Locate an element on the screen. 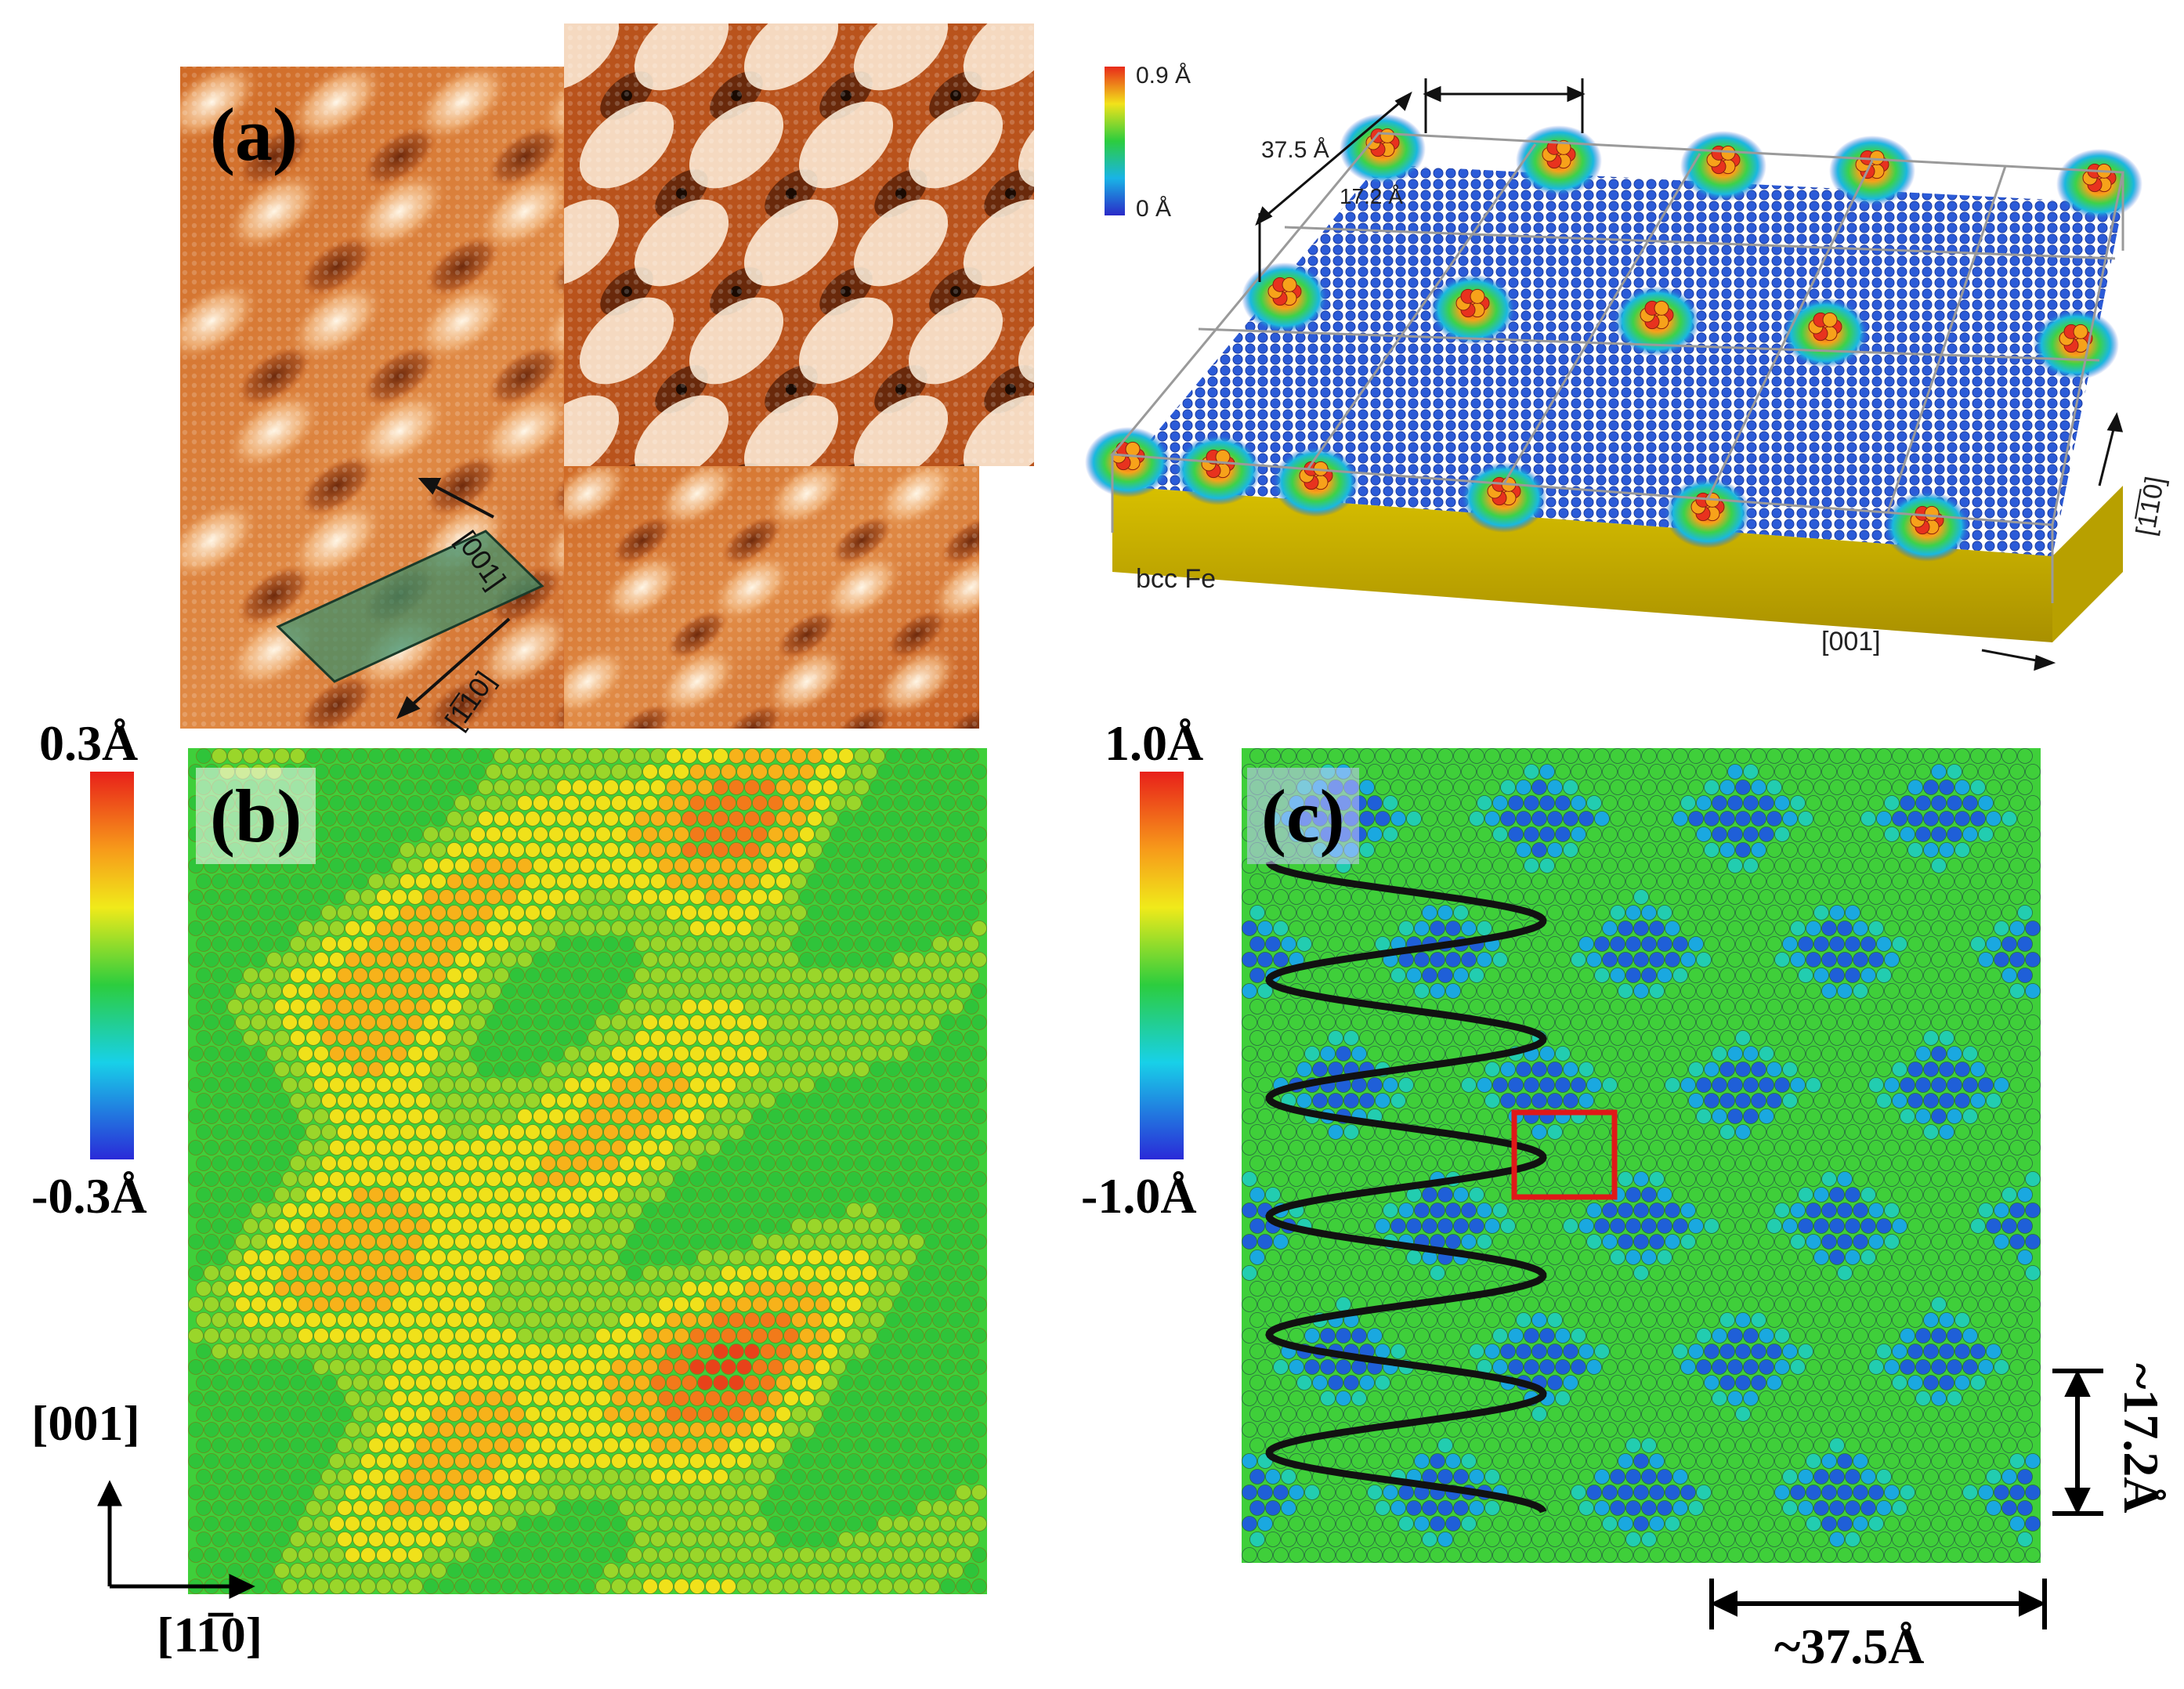 This screenshot has height=1689, width=2184. dim-long-label: 37.5 Å is located at coordinates (1295, 150).